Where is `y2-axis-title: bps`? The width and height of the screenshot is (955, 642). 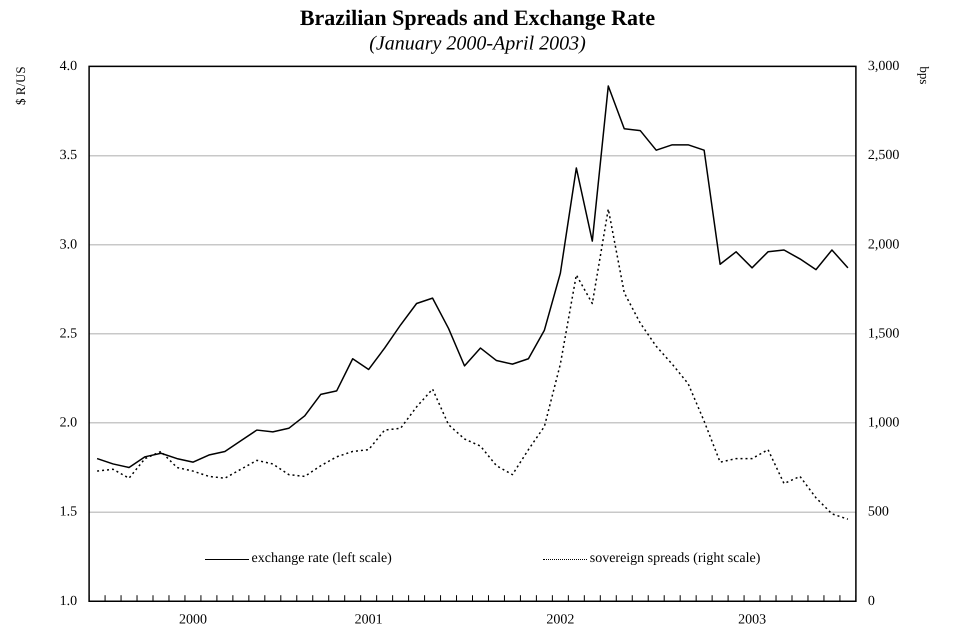 y2-axis-title: bps is located at coordinates (924, 75).